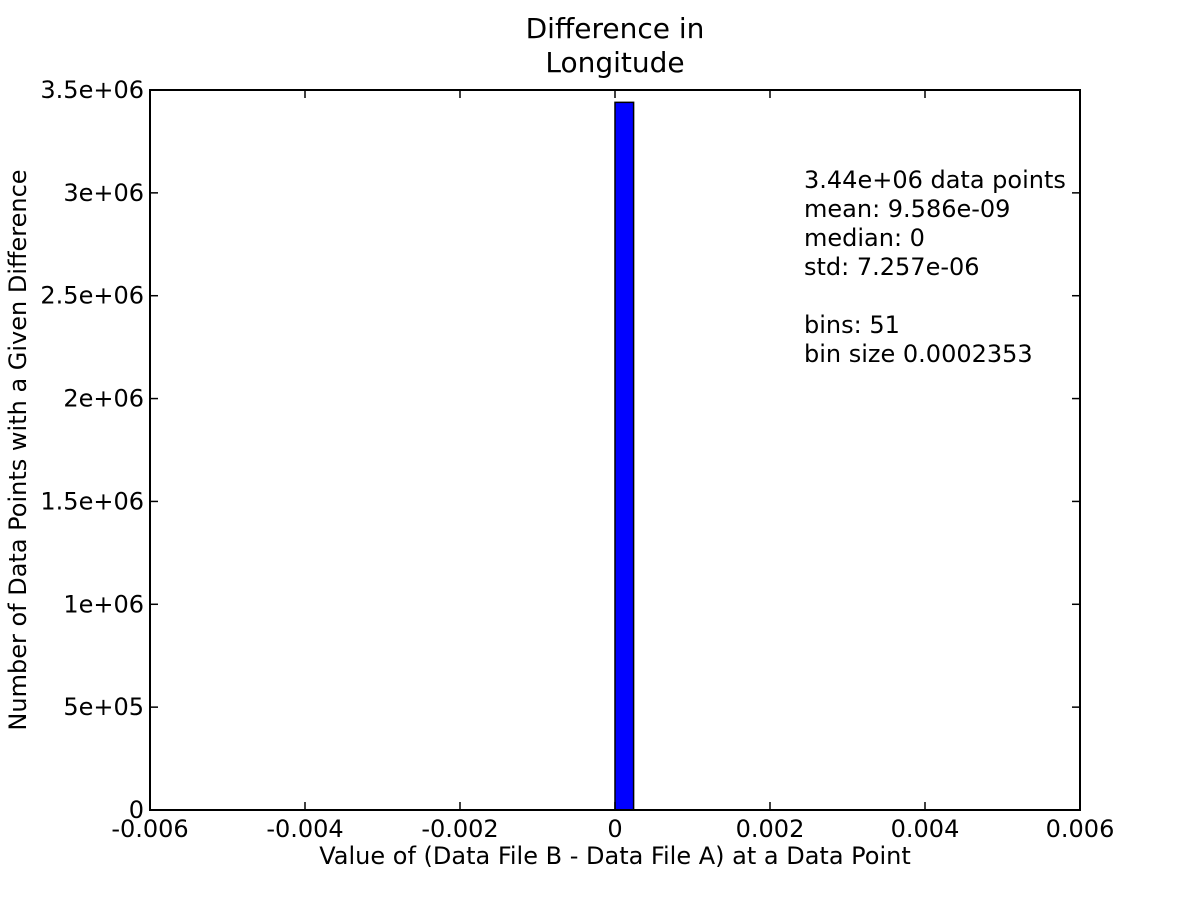 This screenshot has width=1200, height=900. I want to click on x-tick-label: 0.004, so click(925, 829).